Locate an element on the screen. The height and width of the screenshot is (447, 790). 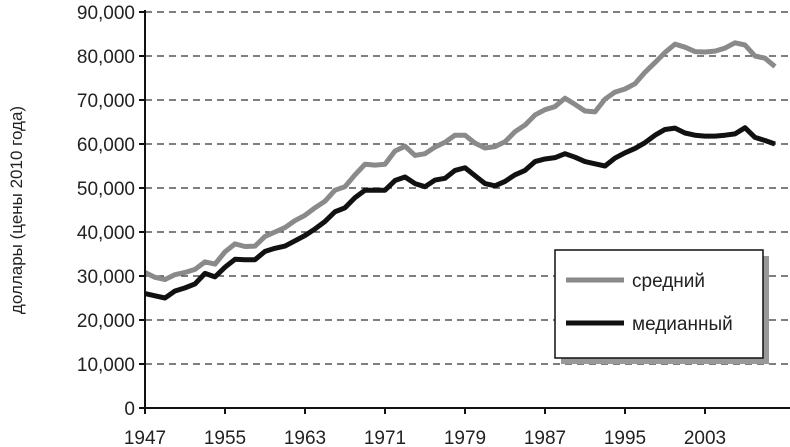
legend: средний медианный is located at coordinates (661, 306).